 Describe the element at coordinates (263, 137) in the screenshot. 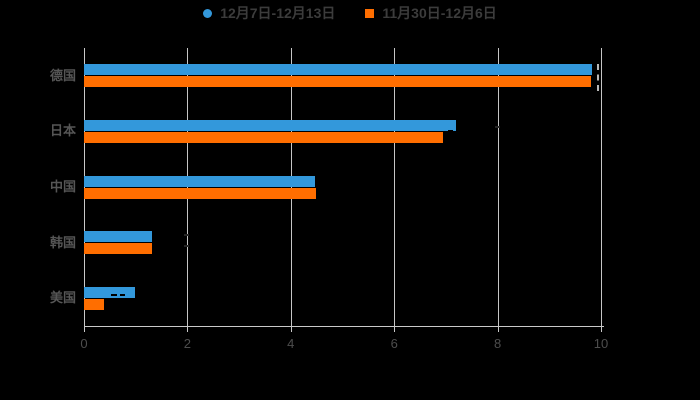

I see `bar-日本-series2` at that location.